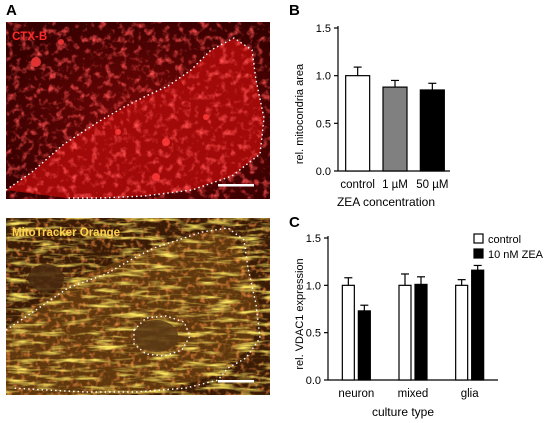 The height and width of the screenshot is (423, 550). I want to click on chart-b-xlabel: ZEA concentration, so click(386, 202).